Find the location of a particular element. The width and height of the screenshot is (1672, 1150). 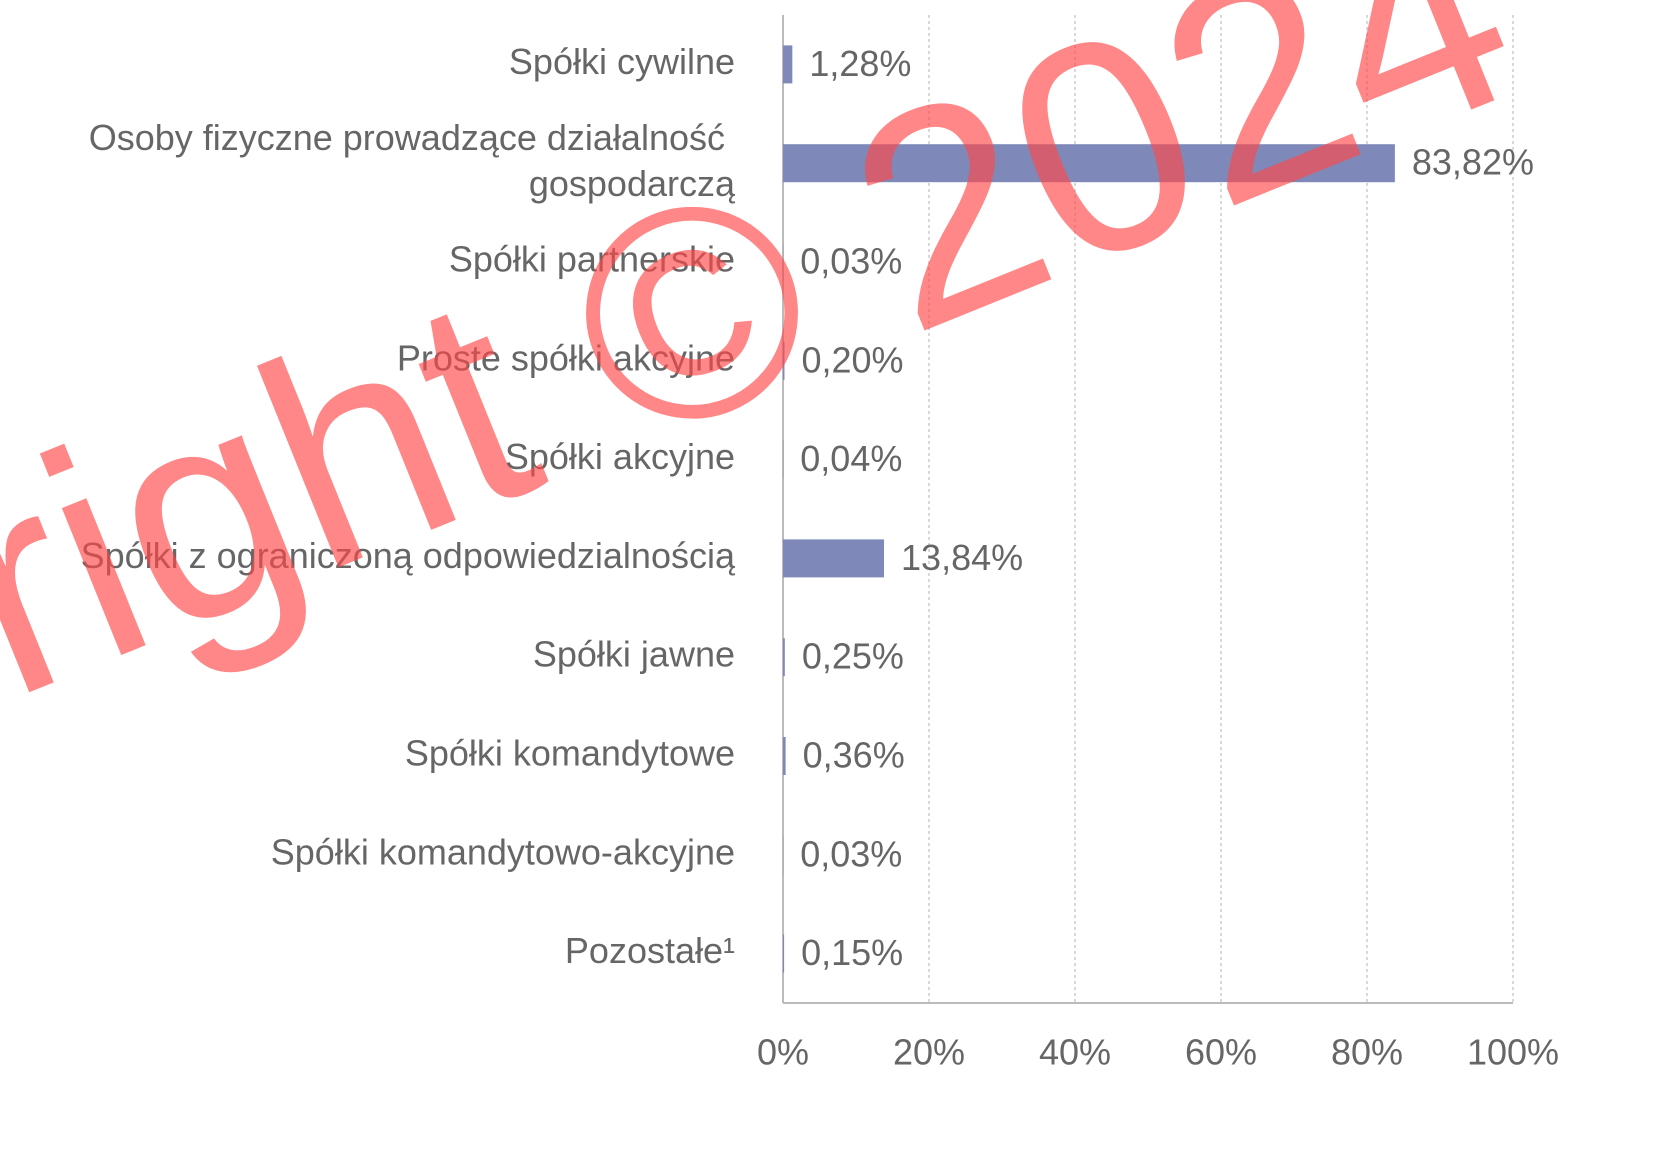

y-tick-label: Spółki komandytowo-akcyjne is located at coordinates (503, 851).